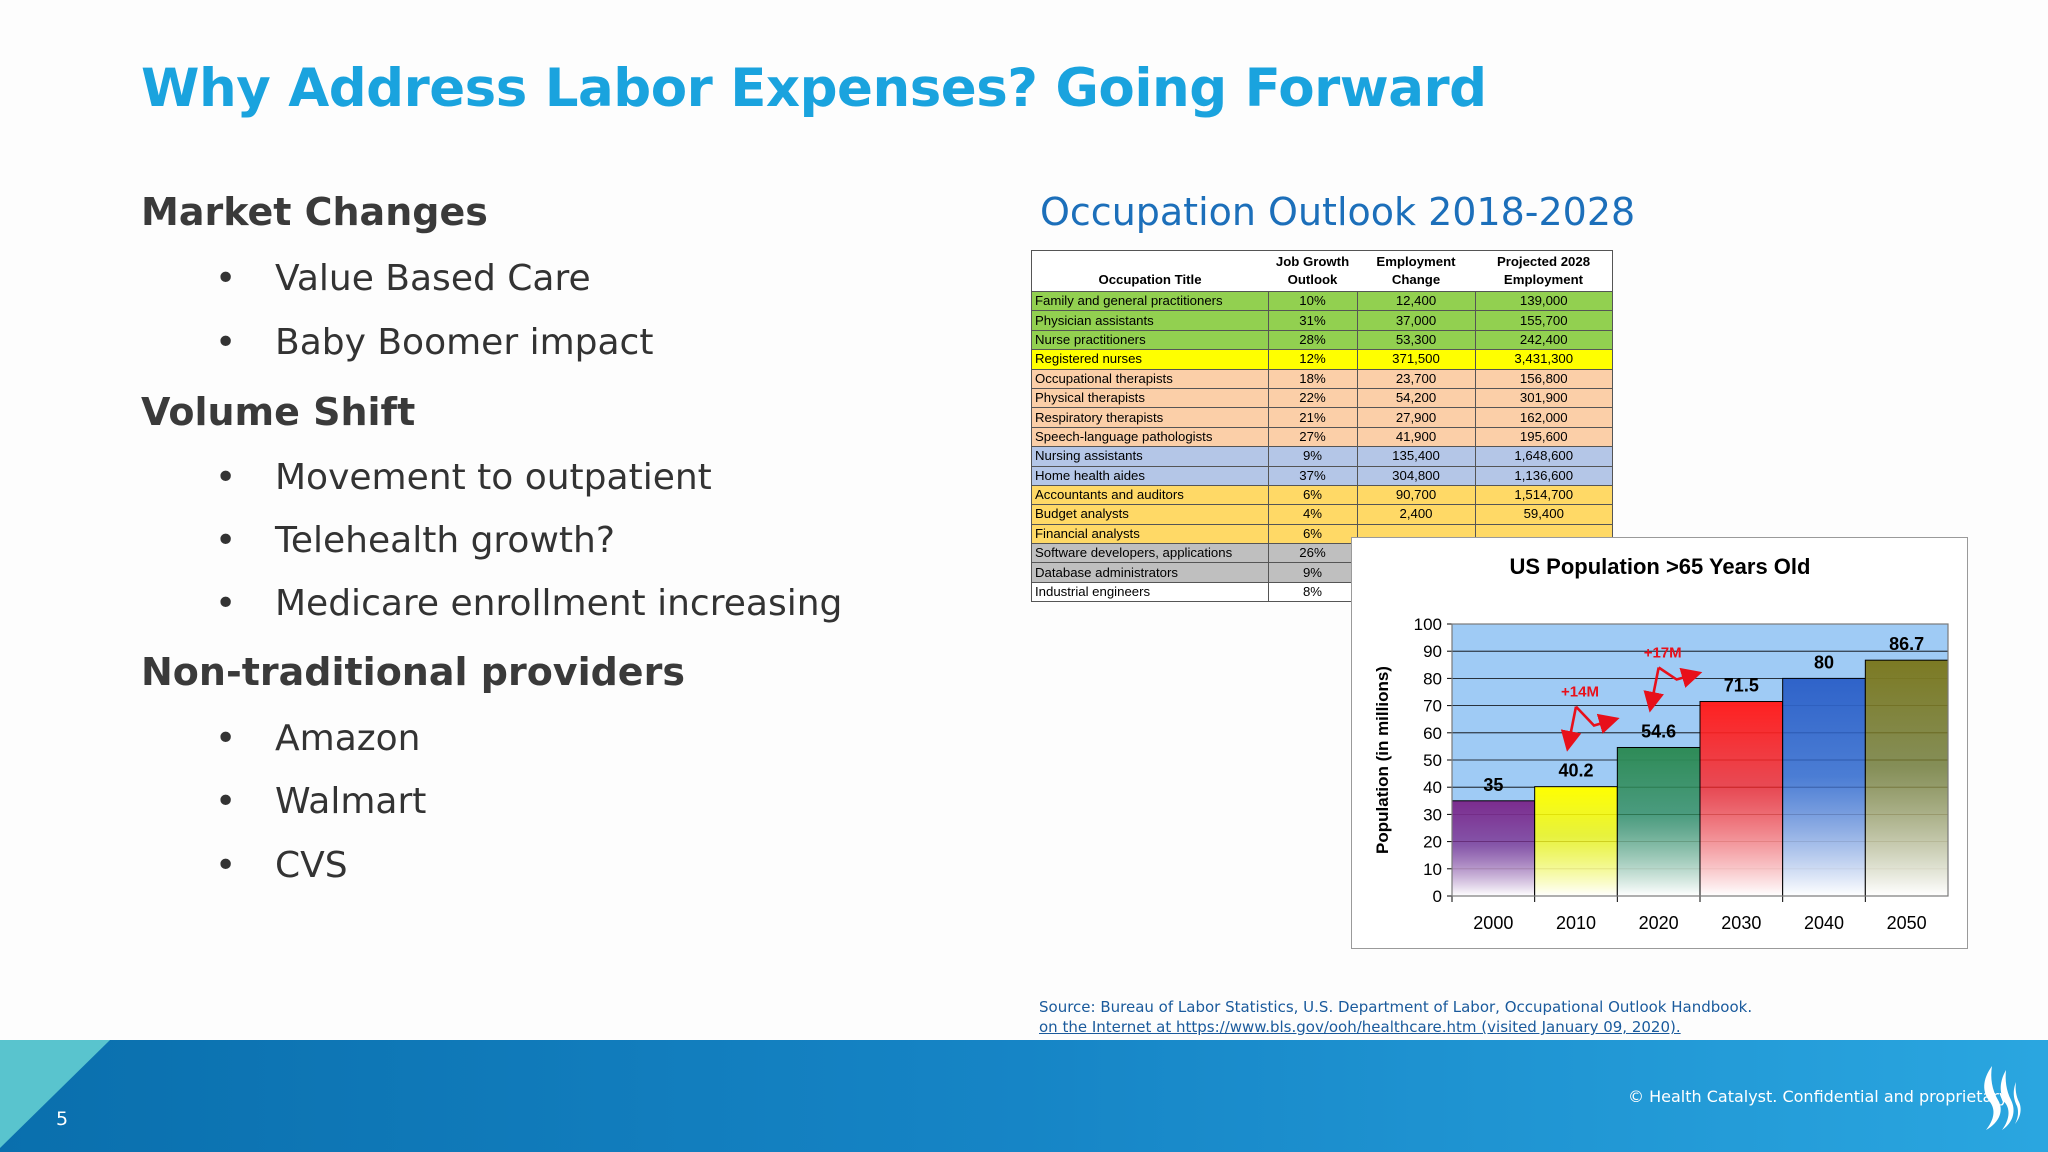 The height and width of the screenshot is (1152, 2048). I want to click on table-cell: Industrial engineers, so click(1150, 592).